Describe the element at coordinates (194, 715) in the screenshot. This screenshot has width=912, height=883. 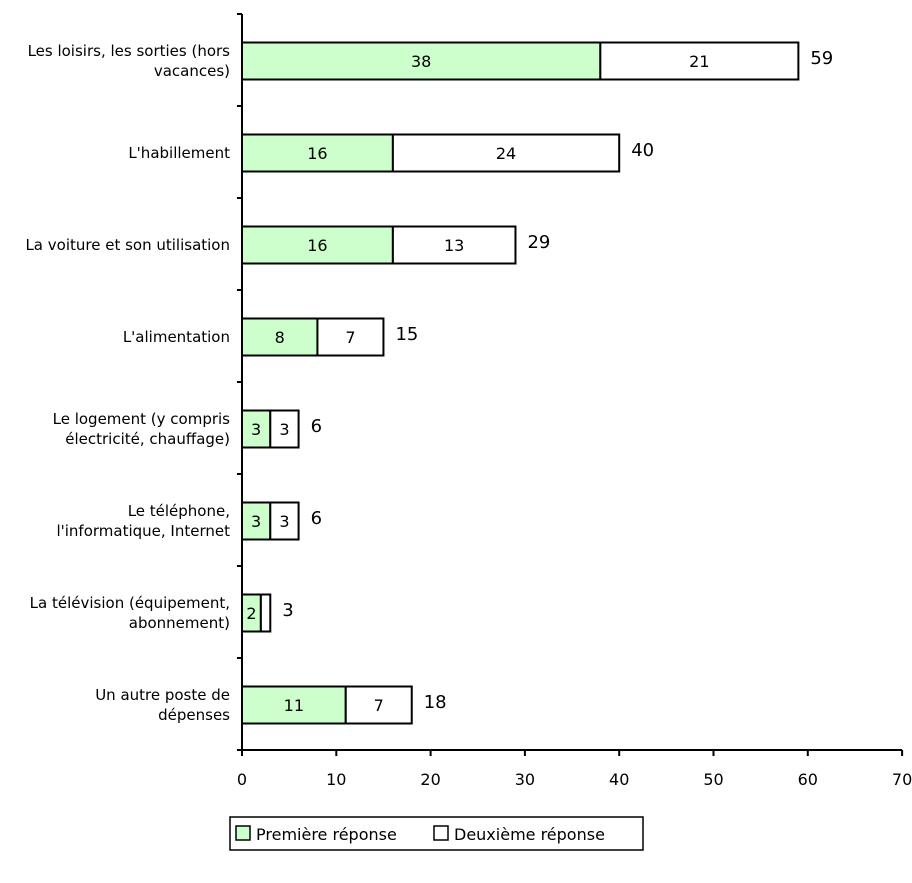
I see `category-label: dépenses` at that location.